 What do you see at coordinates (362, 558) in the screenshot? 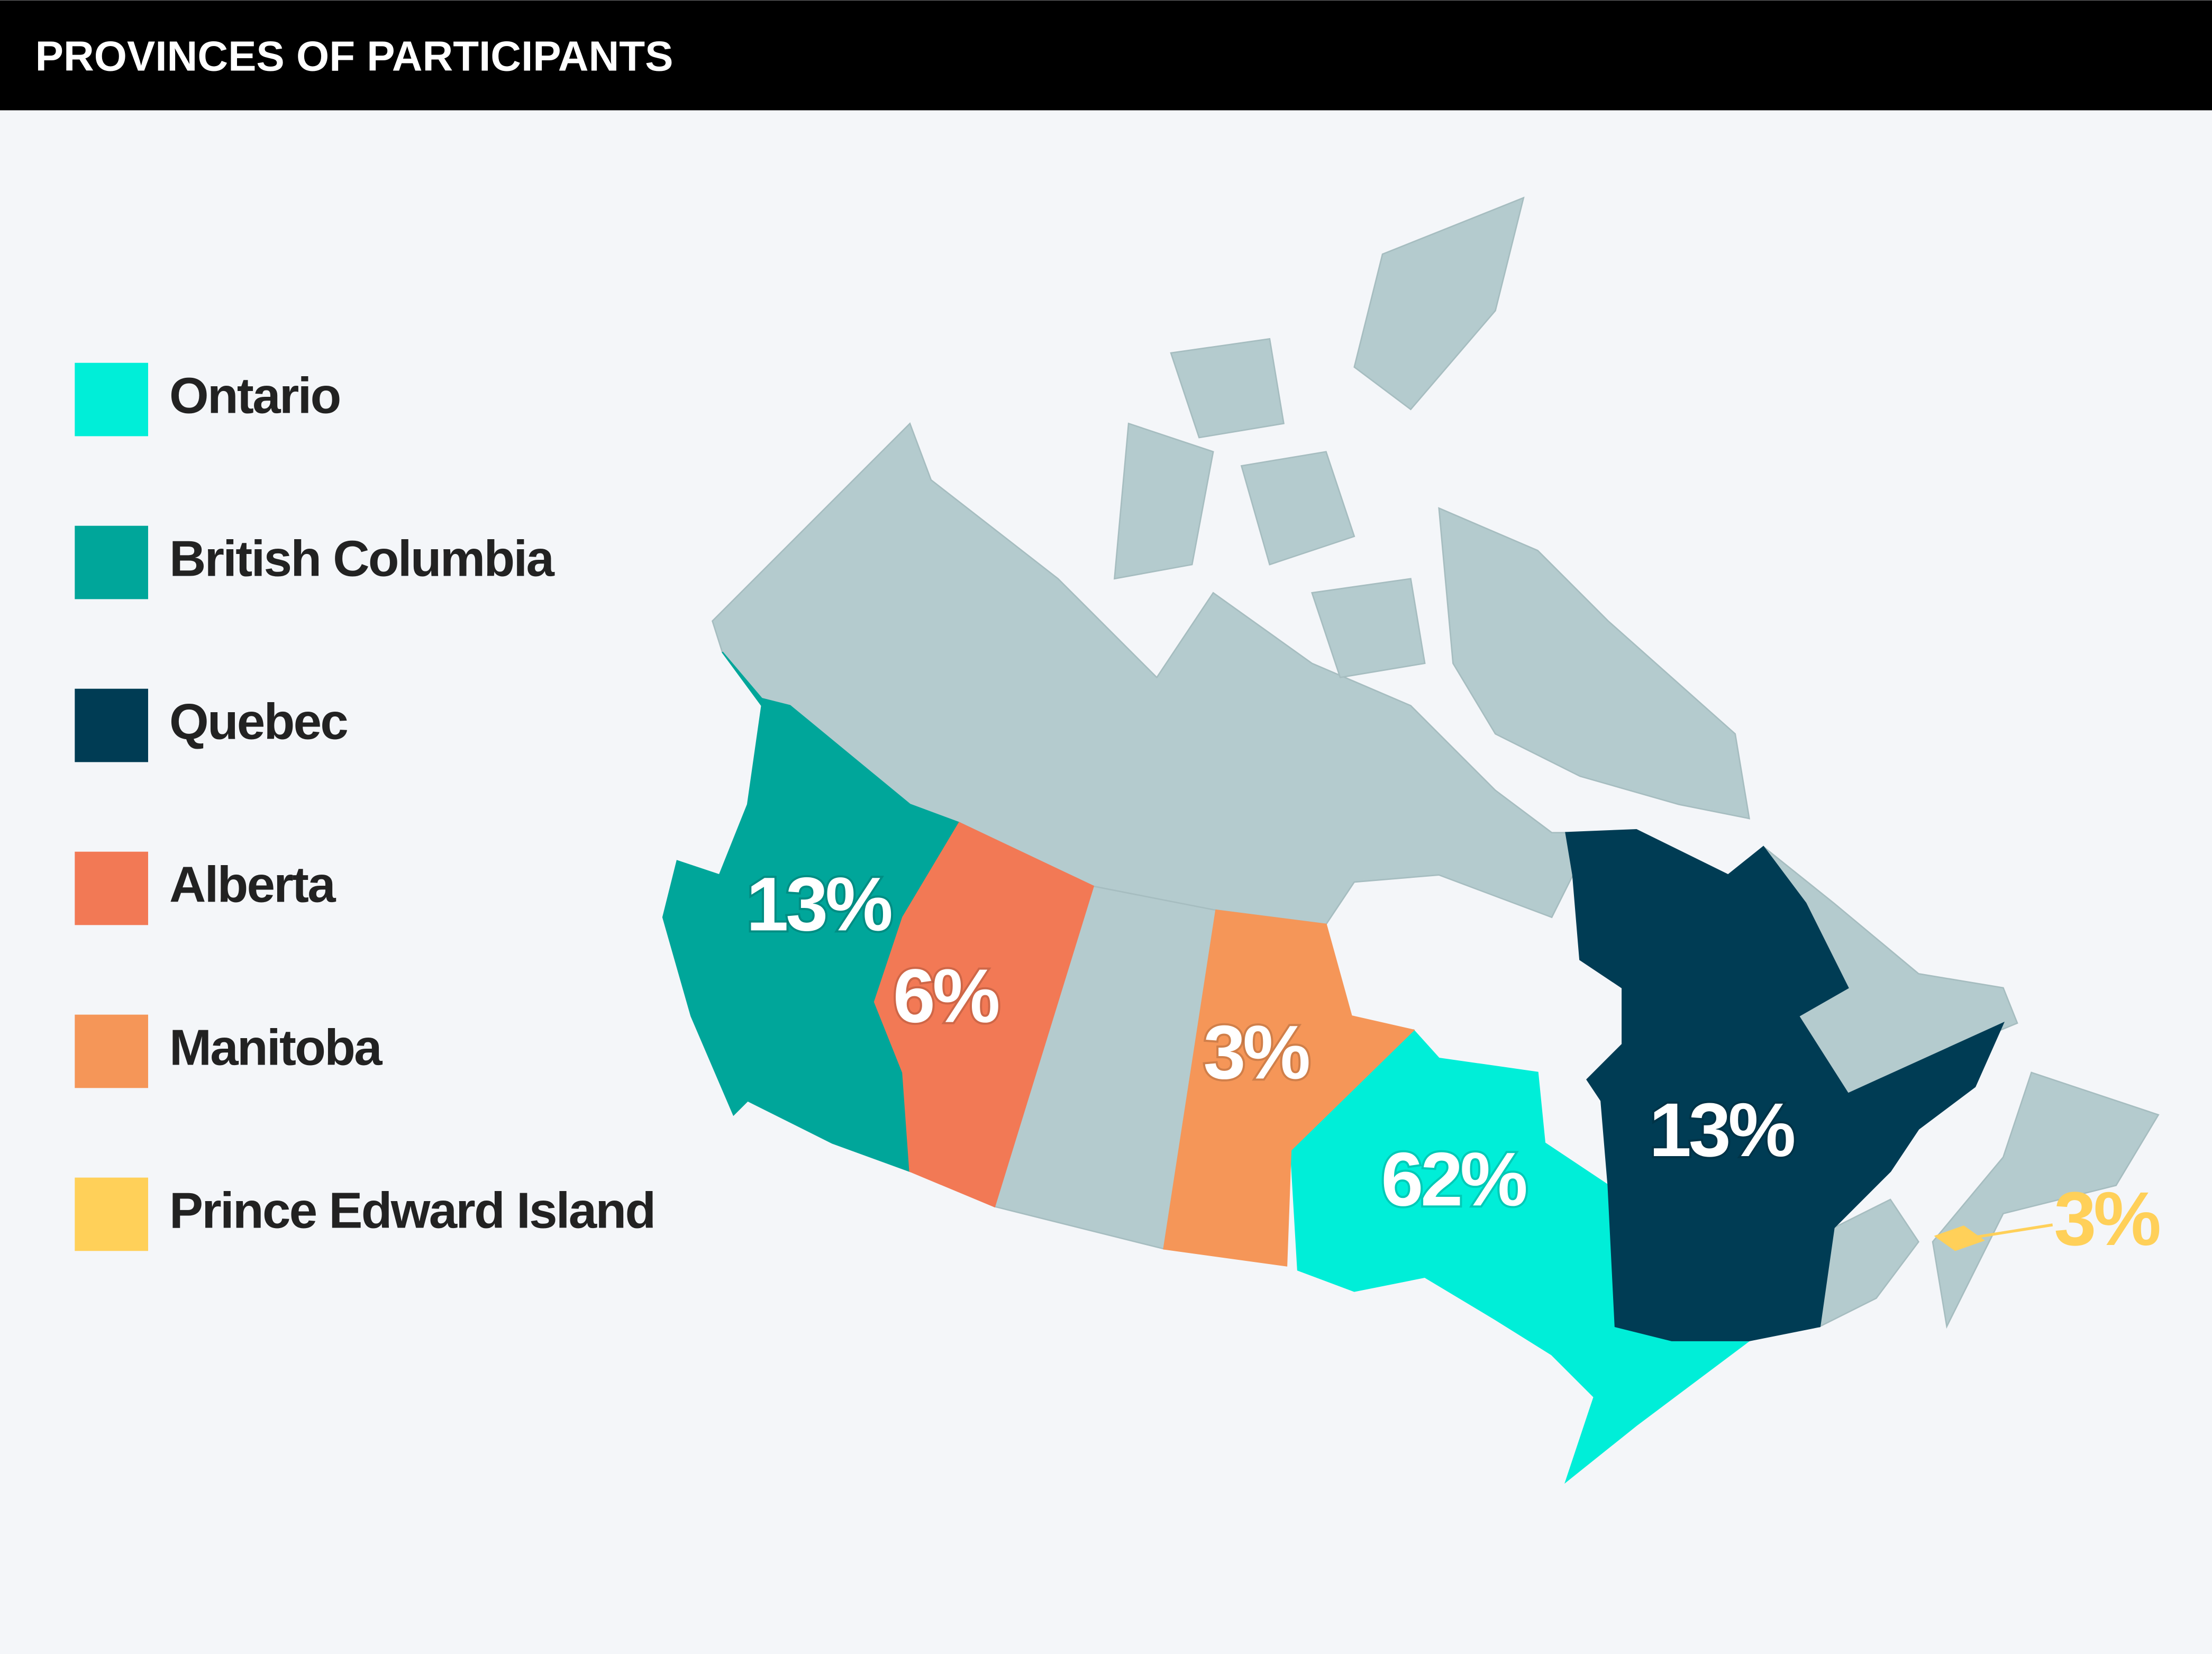
I see `legend-label: British Columbia` at bounding box center [362, 558].